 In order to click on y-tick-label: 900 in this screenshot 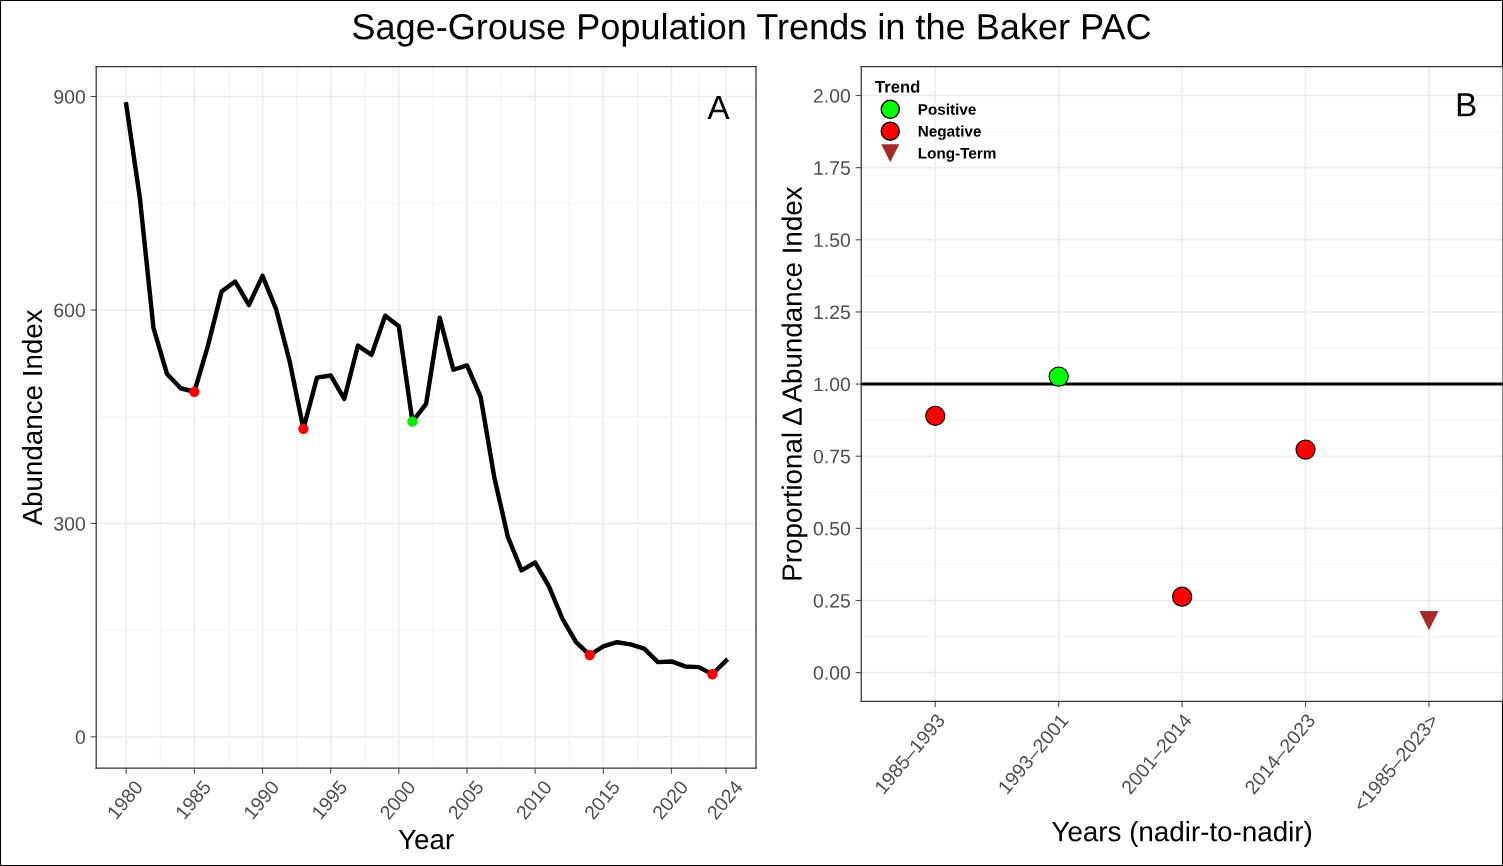, I will do `click(70, 97)`.